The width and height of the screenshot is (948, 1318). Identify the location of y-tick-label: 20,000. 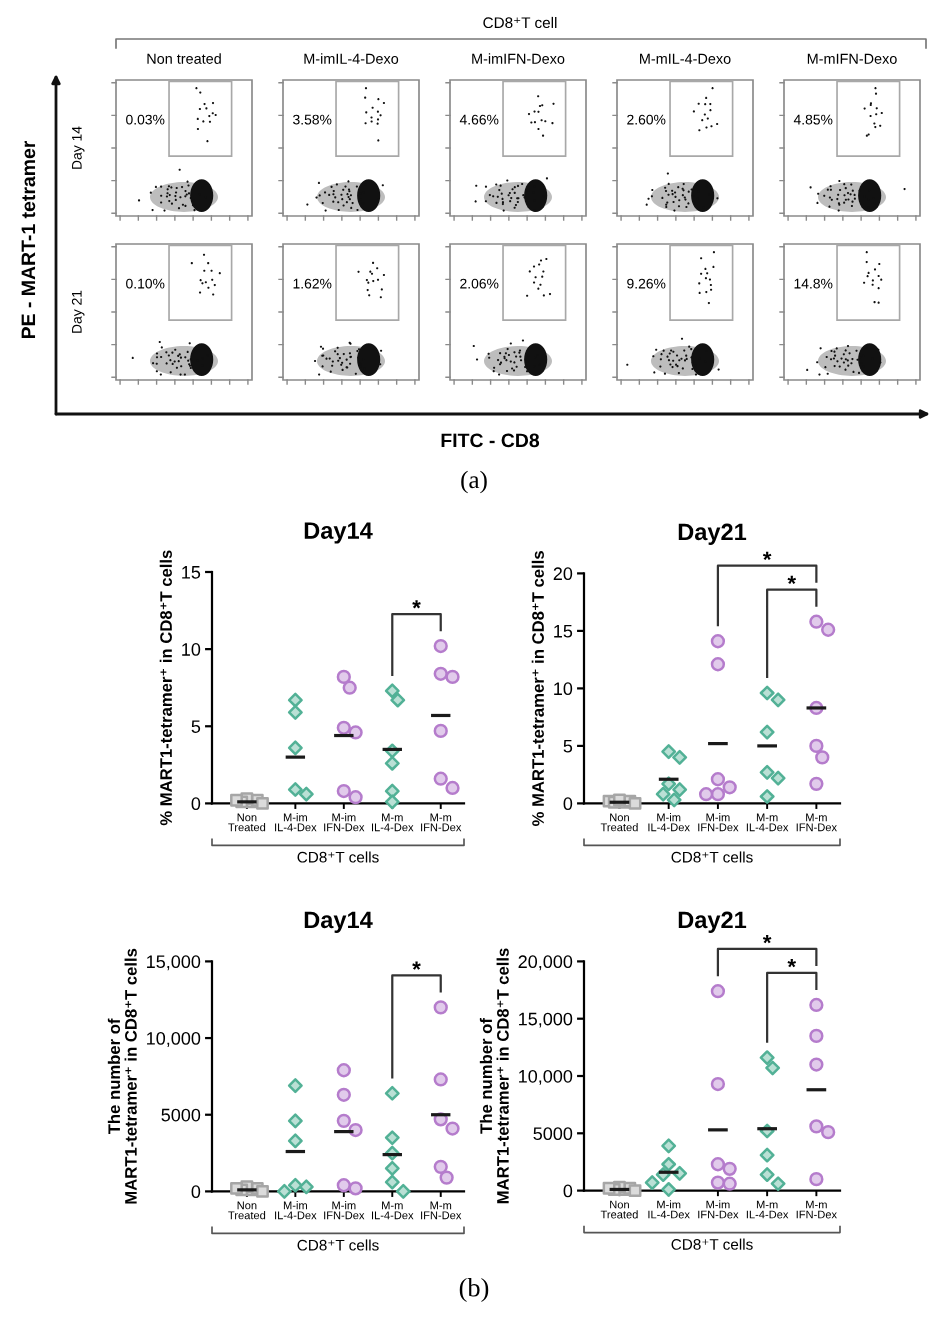
(545, 963).